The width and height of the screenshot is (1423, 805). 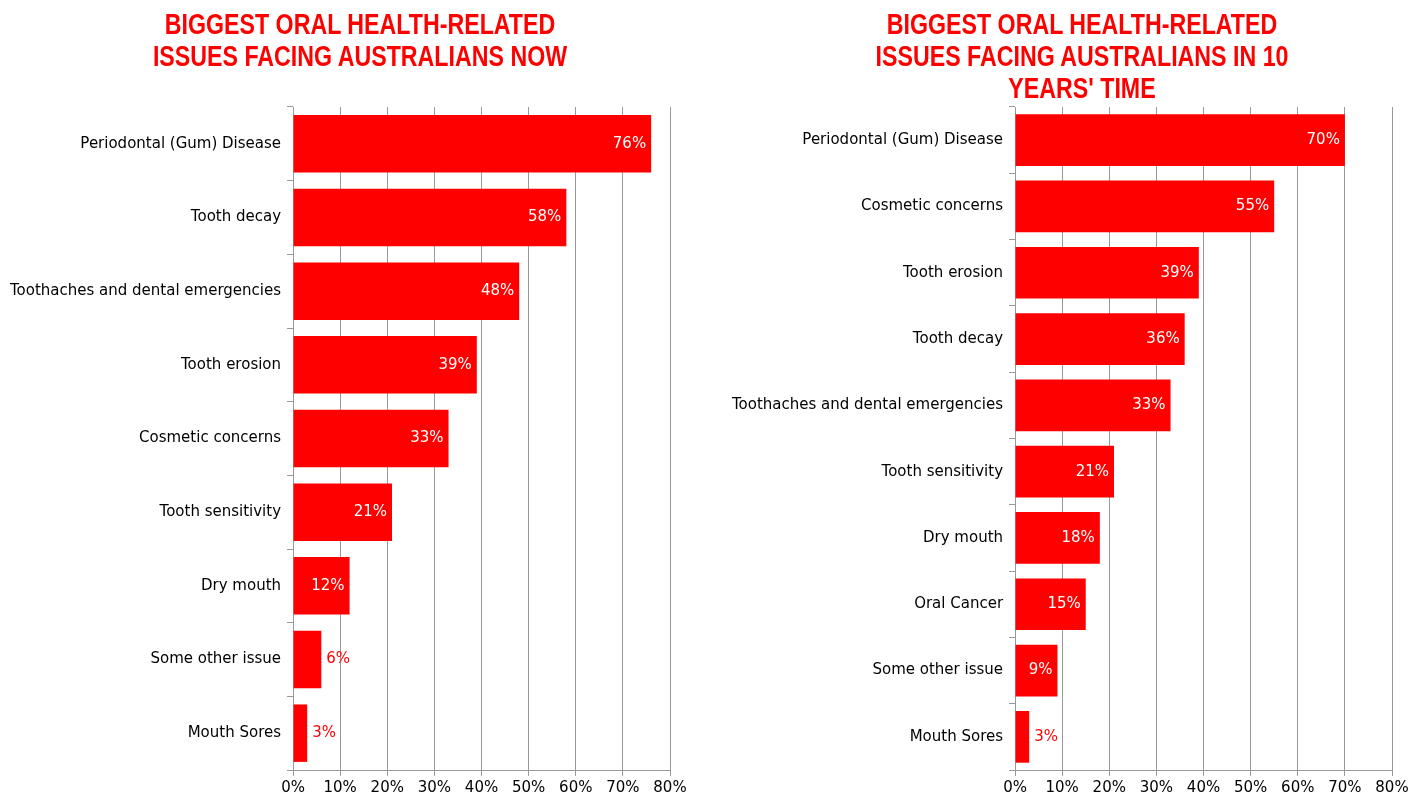 What do you see at coordinates (1082, 56) in the screenshot?
I see `chart-title: BIGGEST ORAL HEALTH-RELATED ISSUES FACING AUSTRALIANS IN 10 YEARS' TIME` at bounding box center [1082, 56].